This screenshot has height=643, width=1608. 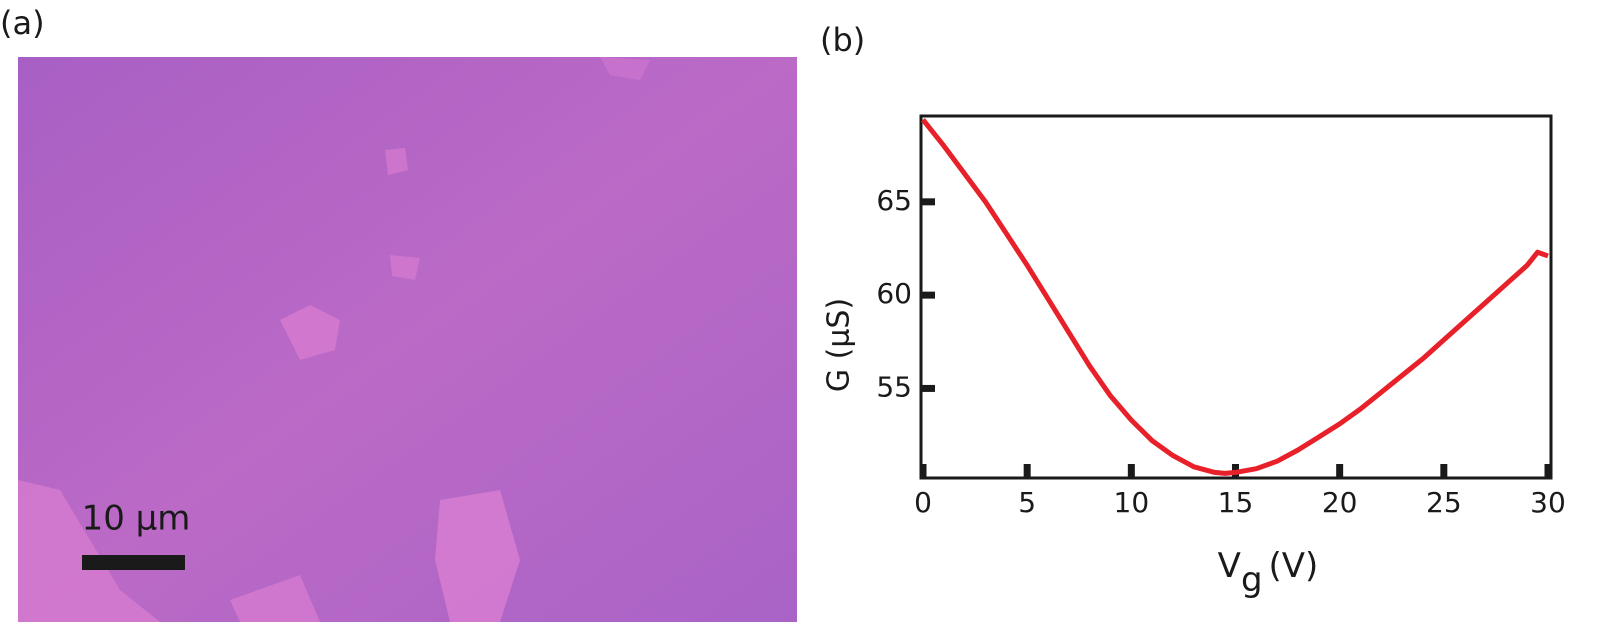 I want to click on x-tick-label: 25, so click(x=1444, y=502).